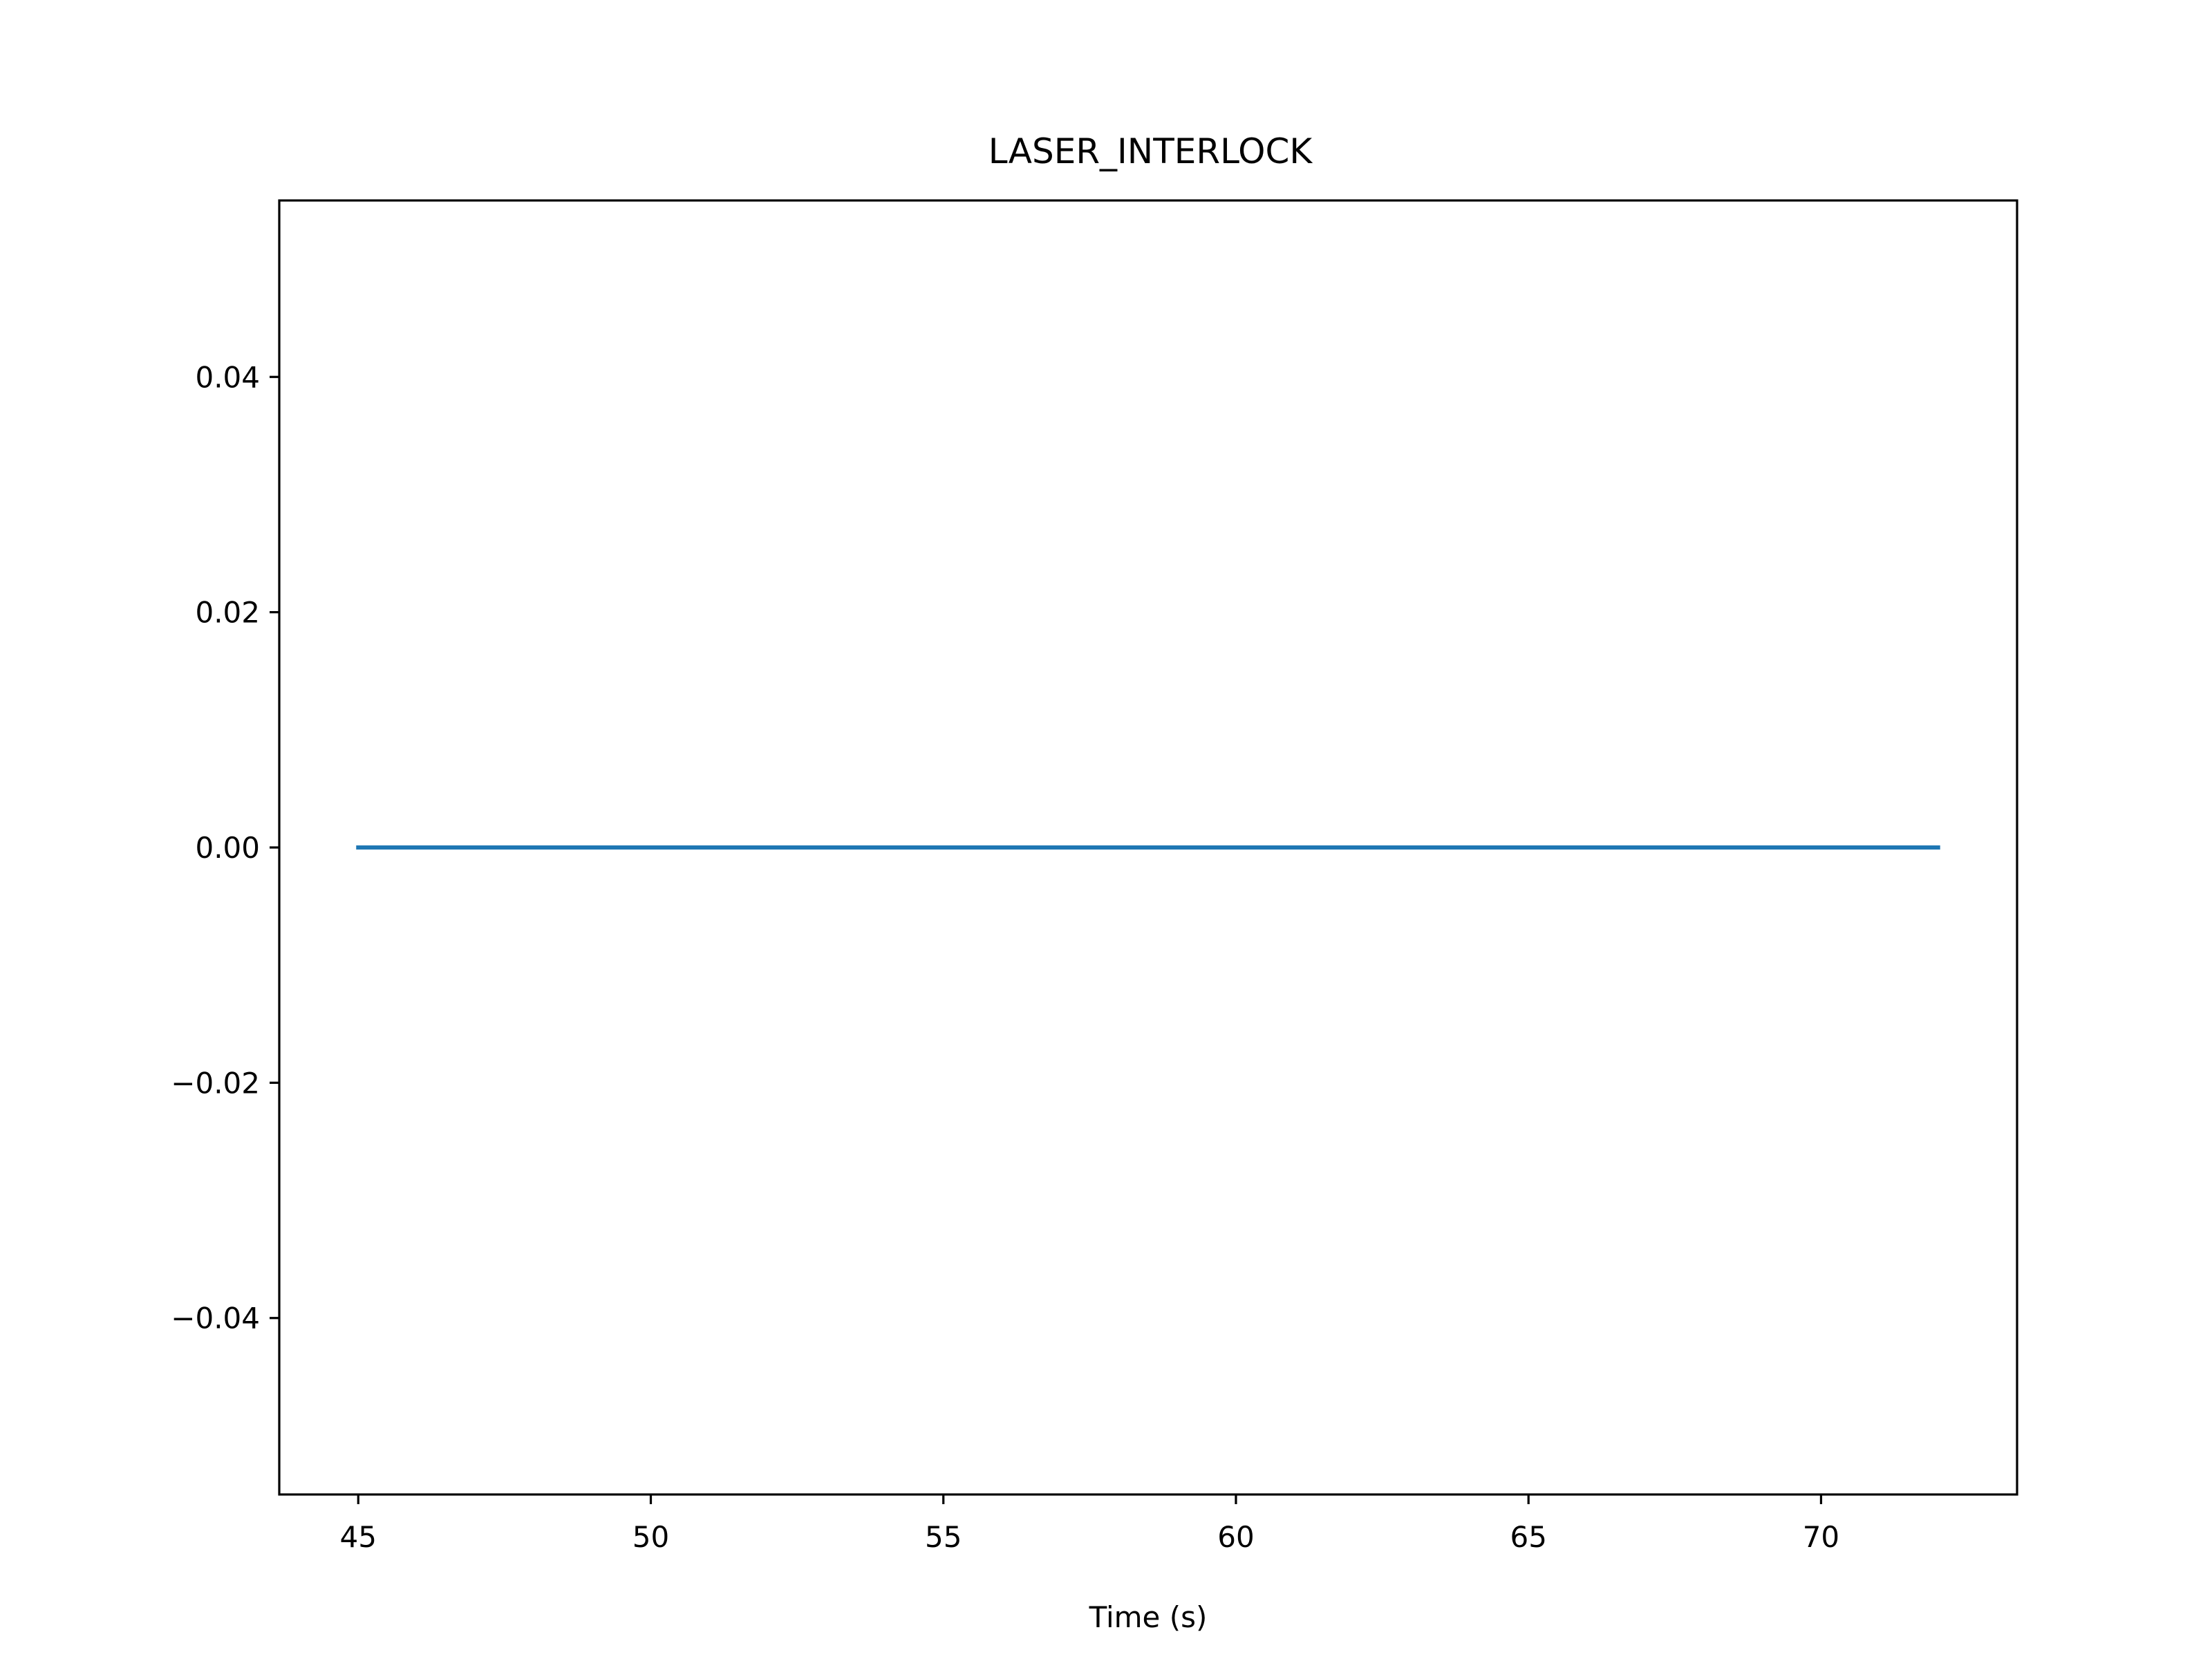 The height and width of the screenshot is (1659, 2212). I want to click on y-tick-label: 0.04, so click(228, 377).